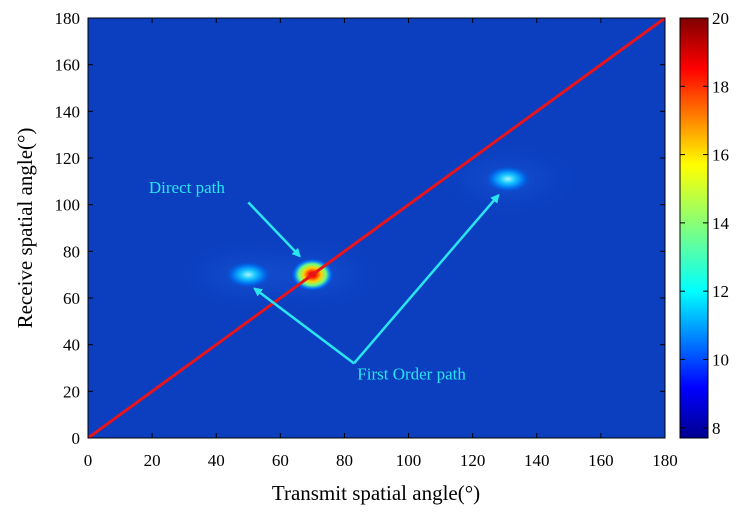  Describe the element at coordinates (71, 251) in the screenshot. I see `y-tick-label: 80` at that location.